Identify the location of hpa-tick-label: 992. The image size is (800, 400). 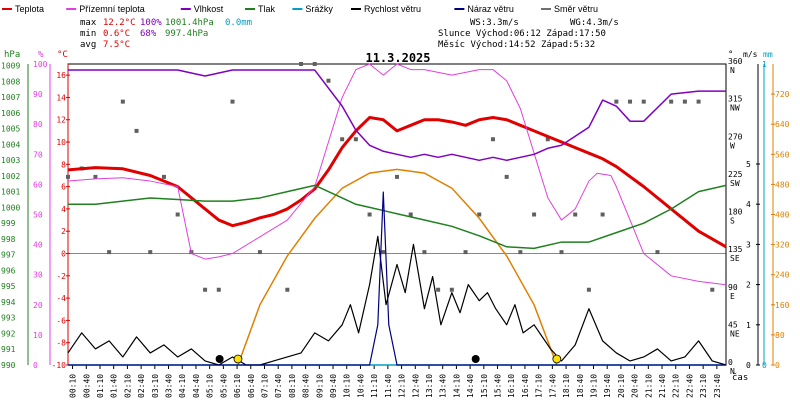
(8, 333).